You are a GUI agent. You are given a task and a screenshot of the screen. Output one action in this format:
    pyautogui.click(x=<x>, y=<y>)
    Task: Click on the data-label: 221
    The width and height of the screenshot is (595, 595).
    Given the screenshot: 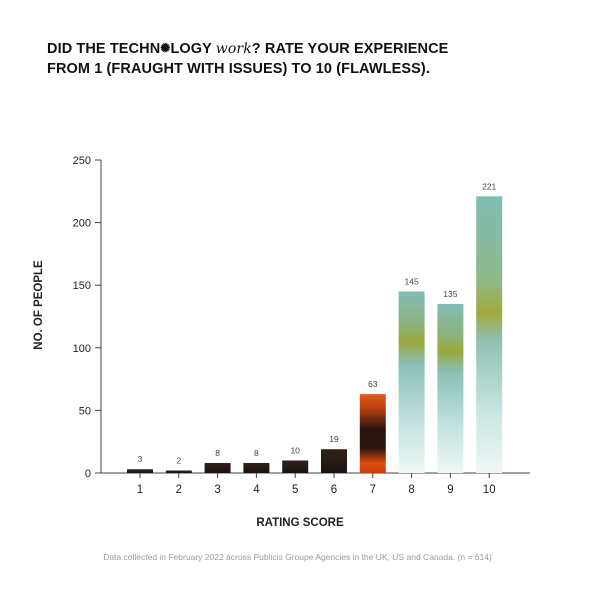 What is the action you would take?
    pyautogui.click(x=489, y=186)
    